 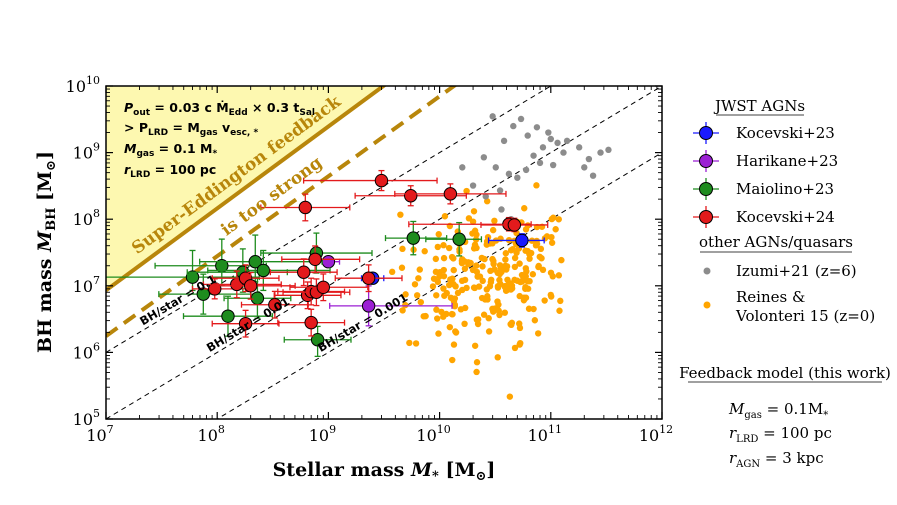 What do you see at coordinates (759, 106) in the screenshot?
I see `legend-jwst-title: JWST AGNs` at bounding box center [759, 106].